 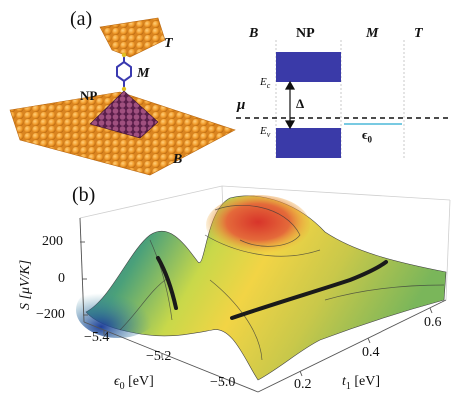 What do you see at coordinates (372, 33) in the screenshot?
I see `column-m-label: M` at bounding box center [372, 33].